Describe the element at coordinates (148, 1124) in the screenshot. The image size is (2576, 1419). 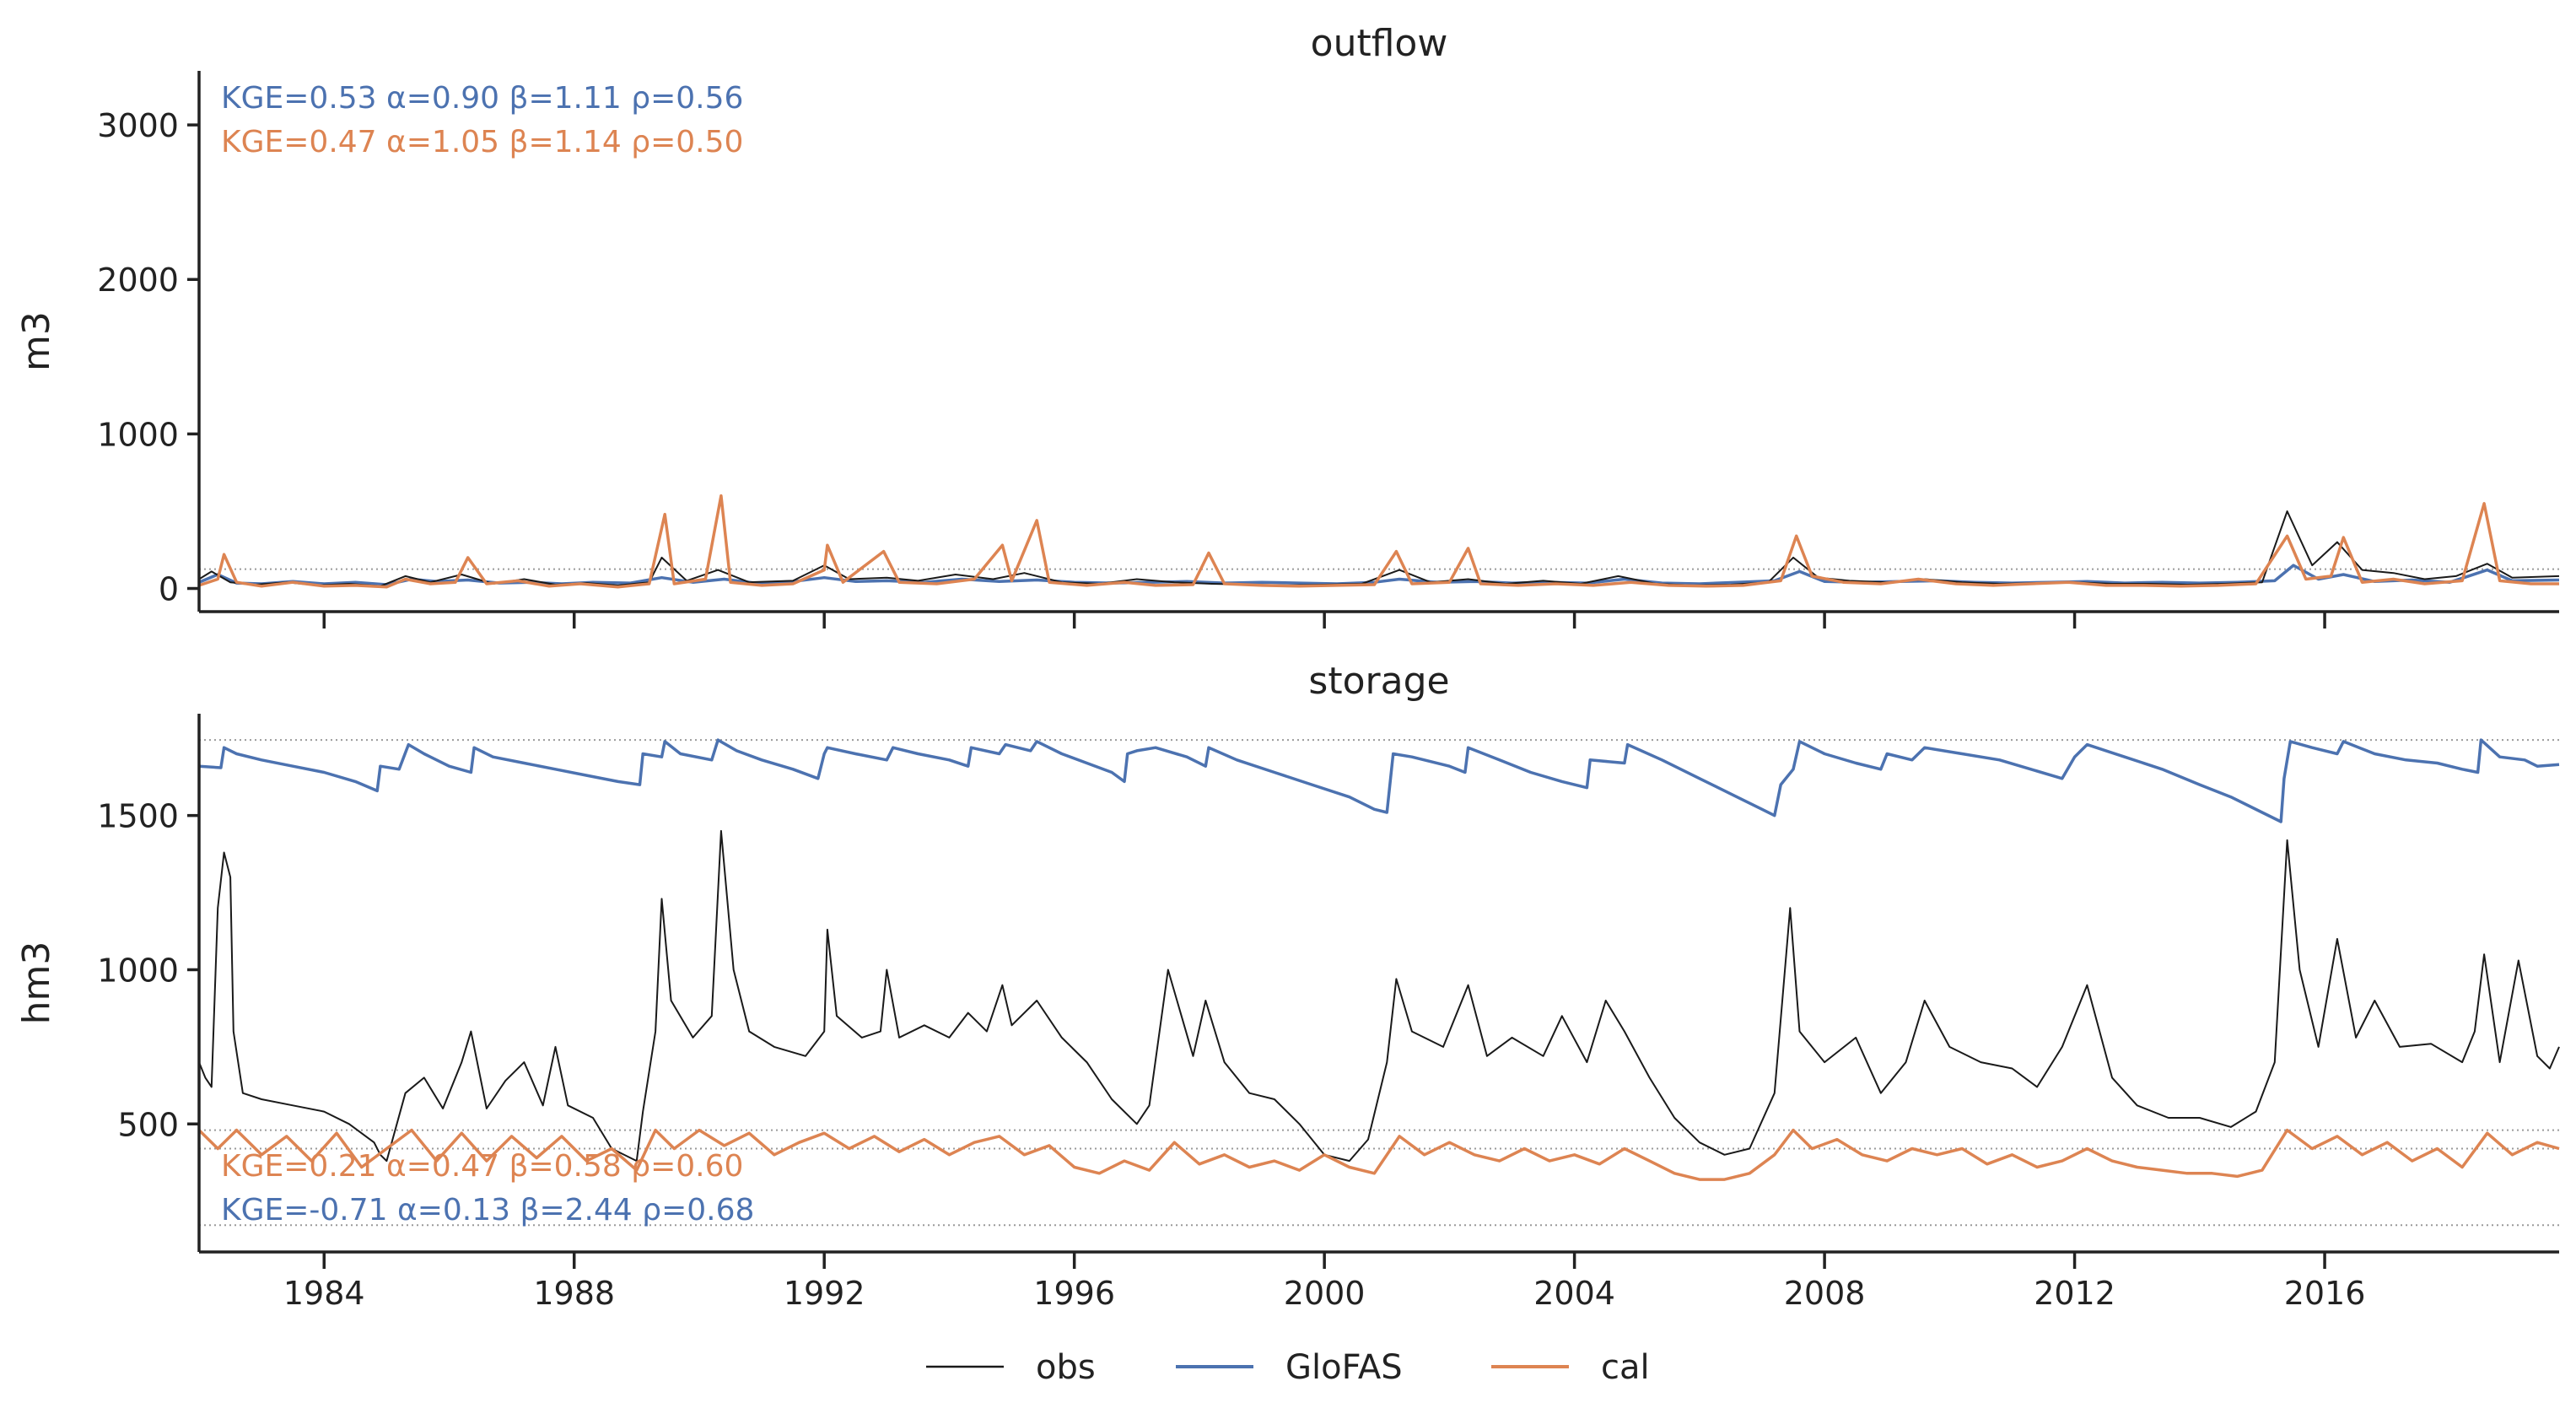
I see `storage-ytick-label-500: 500` at that location.